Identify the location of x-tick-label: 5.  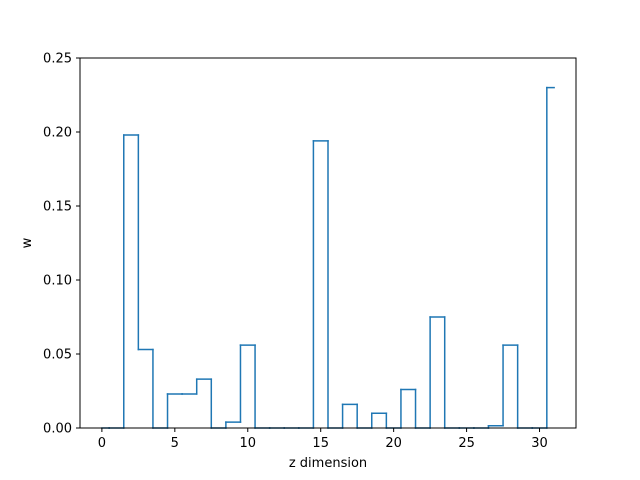
(175, 443).